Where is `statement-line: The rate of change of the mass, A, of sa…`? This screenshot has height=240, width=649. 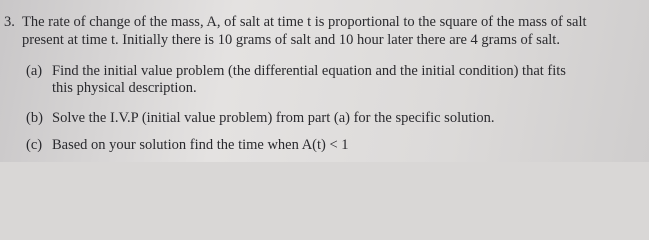
statement-line: The rate of change of the mass, A, of sa… is located at coordinates (304, 22).